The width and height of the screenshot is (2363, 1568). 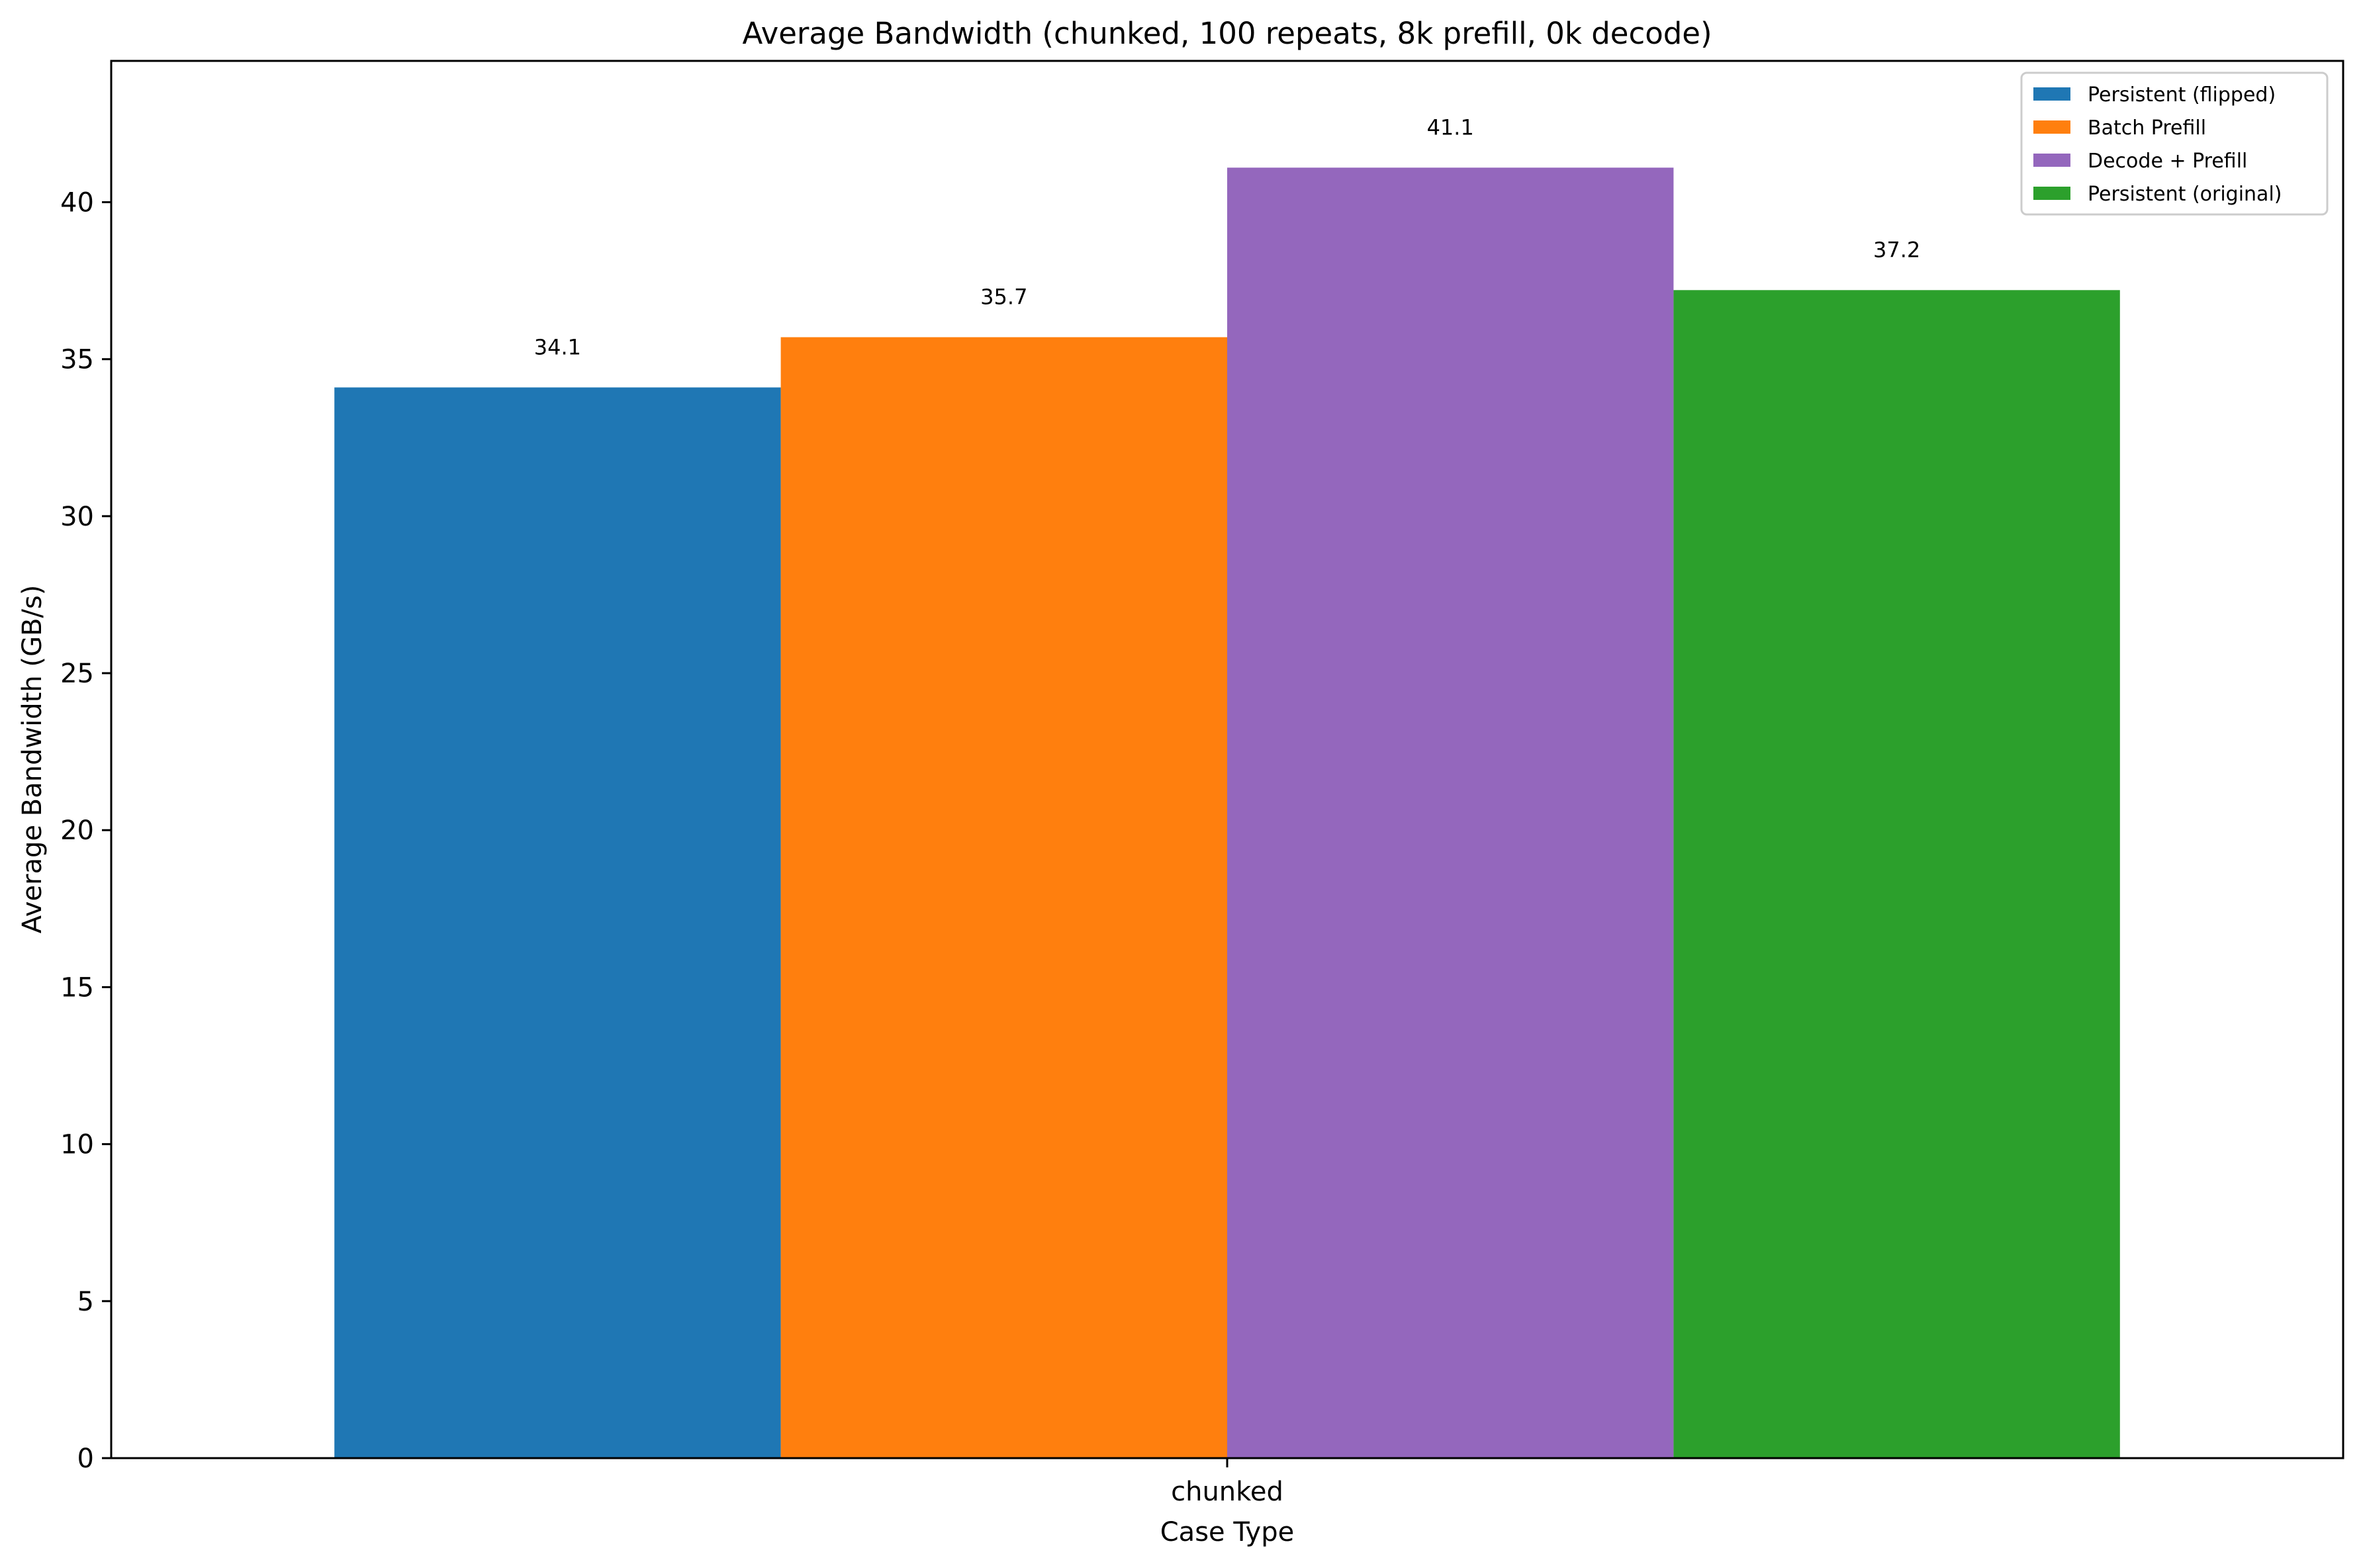 I want to click on bar-value-label: 41.1, so click(x=1450, y=127).